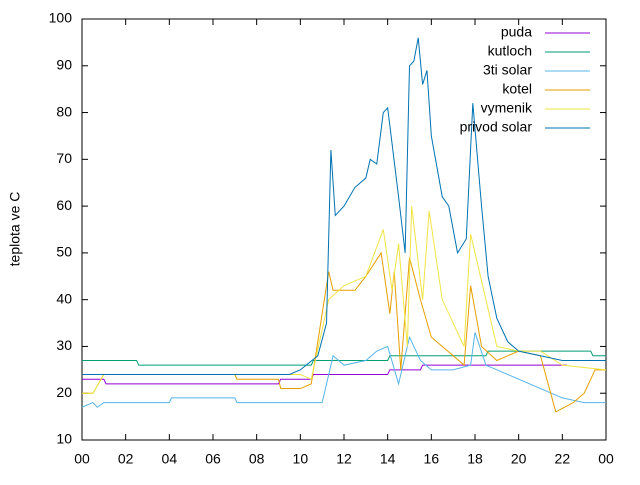 Image resolution: width=640 pixels, height=485 pixels. I want to click on legend-label: 3ti solar, so click(507, 70).